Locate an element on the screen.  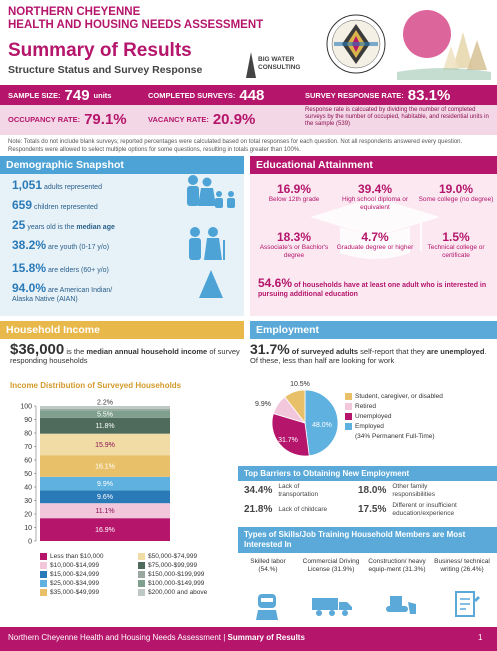
barrier-label-3: Lack of childcare is located at coordinates (303, 509).